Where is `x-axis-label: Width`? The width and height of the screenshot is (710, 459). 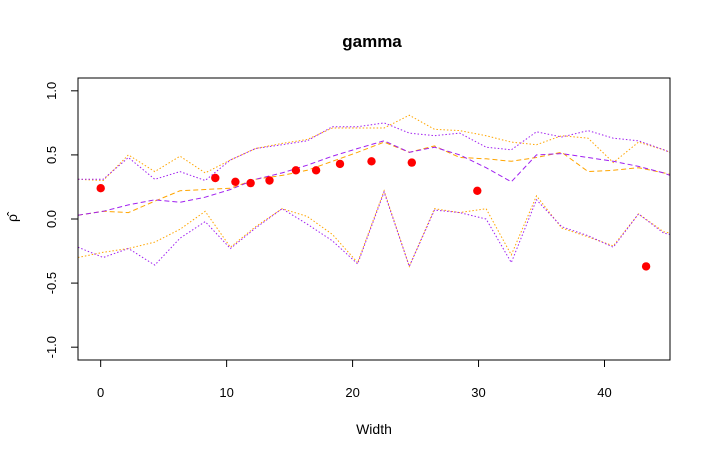 x-axis-label: Width is located at coordinates (374, 429).